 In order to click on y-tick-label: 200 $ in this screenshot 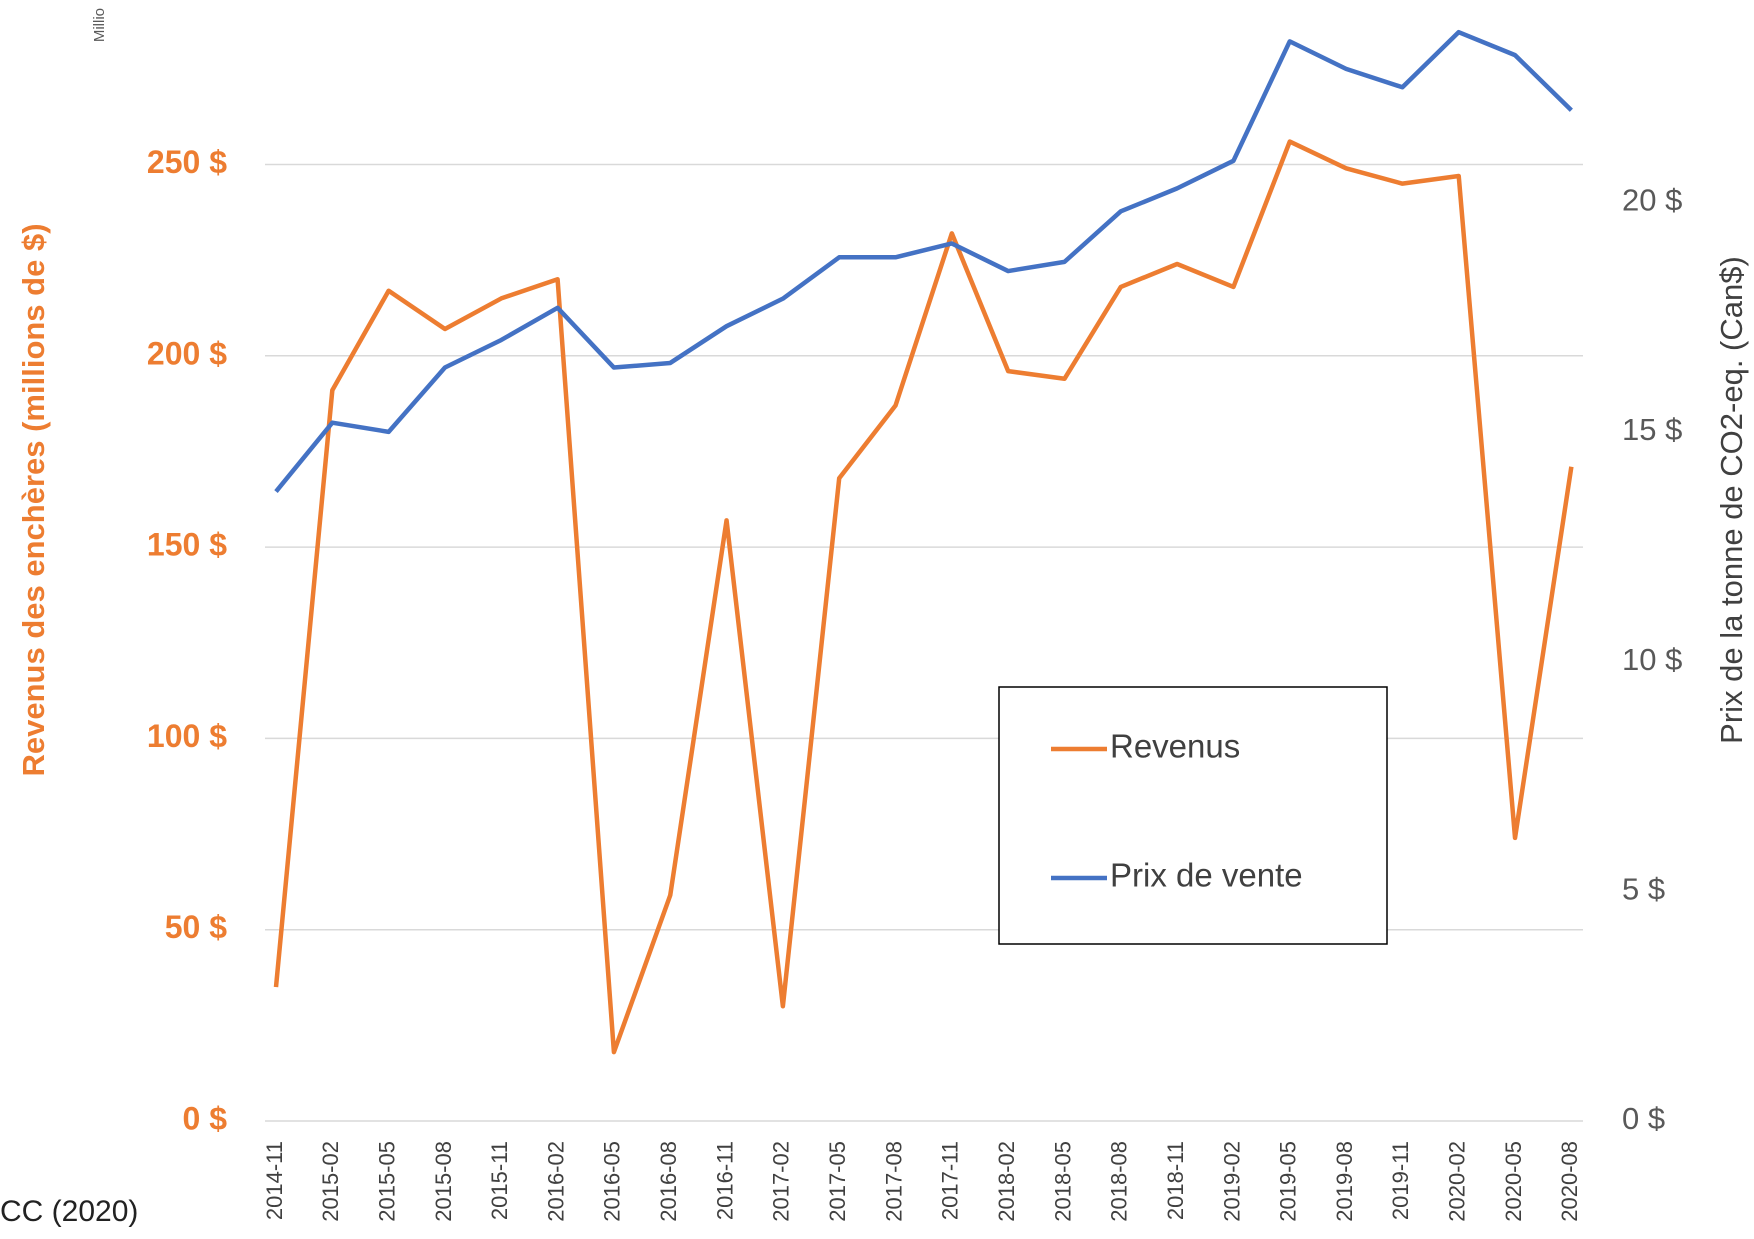, I will do `click(187, 353)`.